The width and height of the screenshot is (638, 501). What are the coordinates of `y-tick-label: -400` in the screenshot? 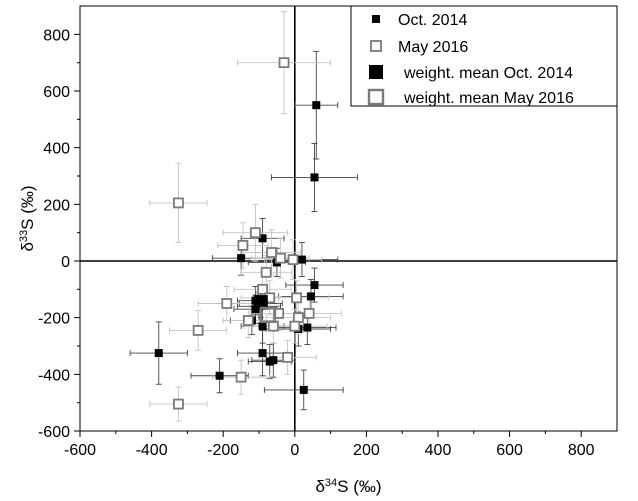 It's located at (54, 375).